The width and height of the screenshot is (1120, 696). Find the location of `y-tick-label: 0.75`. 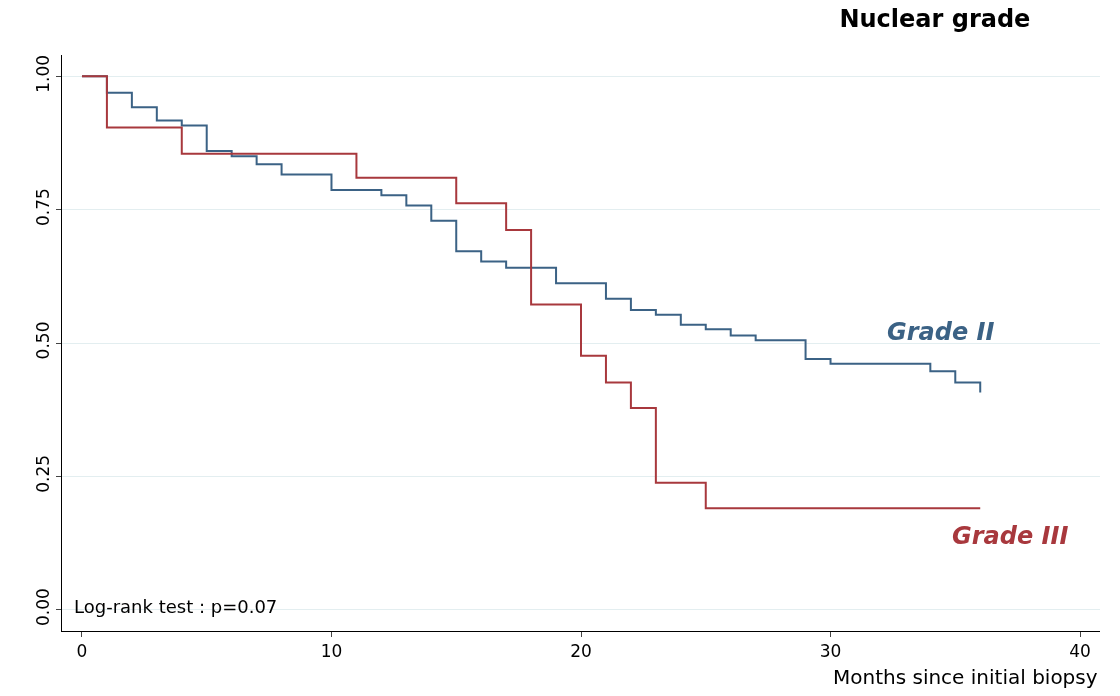

y-tick-label: 0.75 is located at coordinates (43, 207).